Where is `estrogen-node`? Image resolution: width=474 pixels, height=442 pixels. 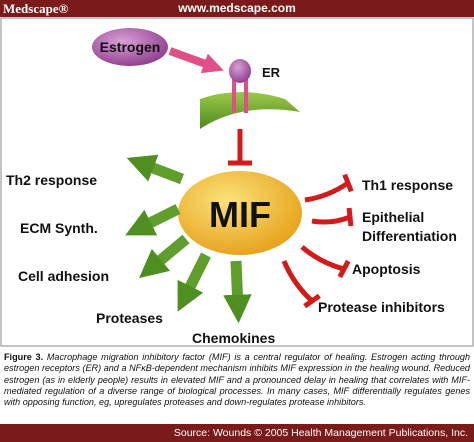 estrogen-node is located at coordinates (130, 47).